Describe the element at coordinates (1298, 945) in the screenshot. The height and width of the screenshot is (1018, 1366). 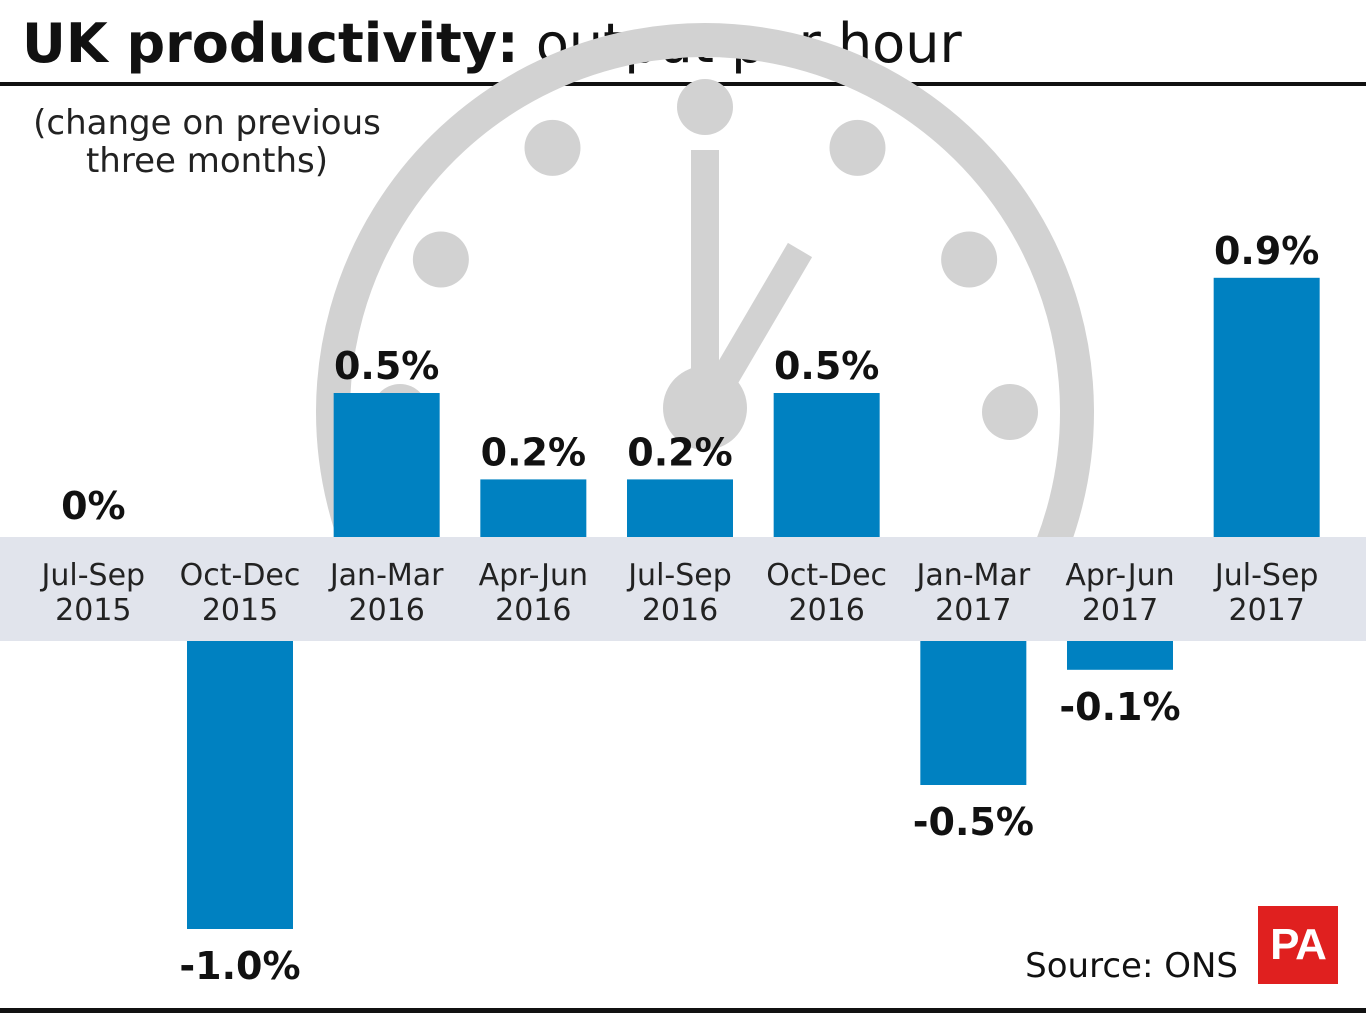
I see `pa-logo: PA` at that location.